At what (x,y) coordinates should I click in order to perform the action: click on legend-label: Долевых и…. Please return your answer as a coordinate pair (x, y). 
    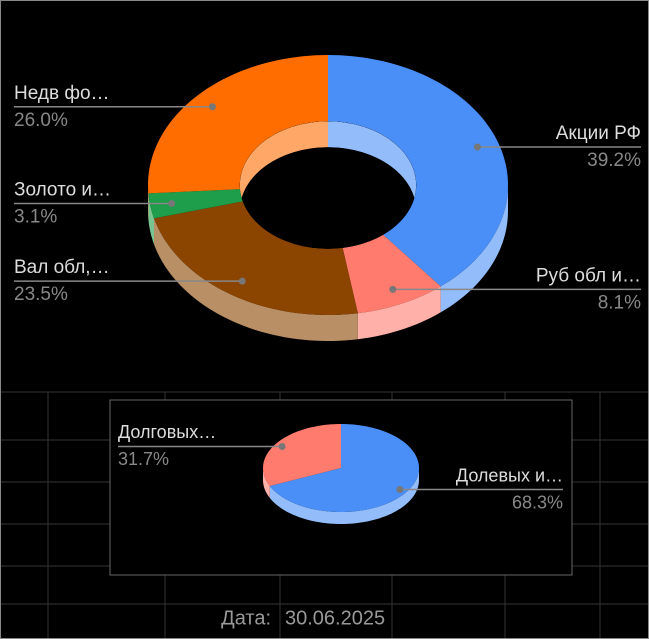
    Looking at the image, I should click on (509, 475).